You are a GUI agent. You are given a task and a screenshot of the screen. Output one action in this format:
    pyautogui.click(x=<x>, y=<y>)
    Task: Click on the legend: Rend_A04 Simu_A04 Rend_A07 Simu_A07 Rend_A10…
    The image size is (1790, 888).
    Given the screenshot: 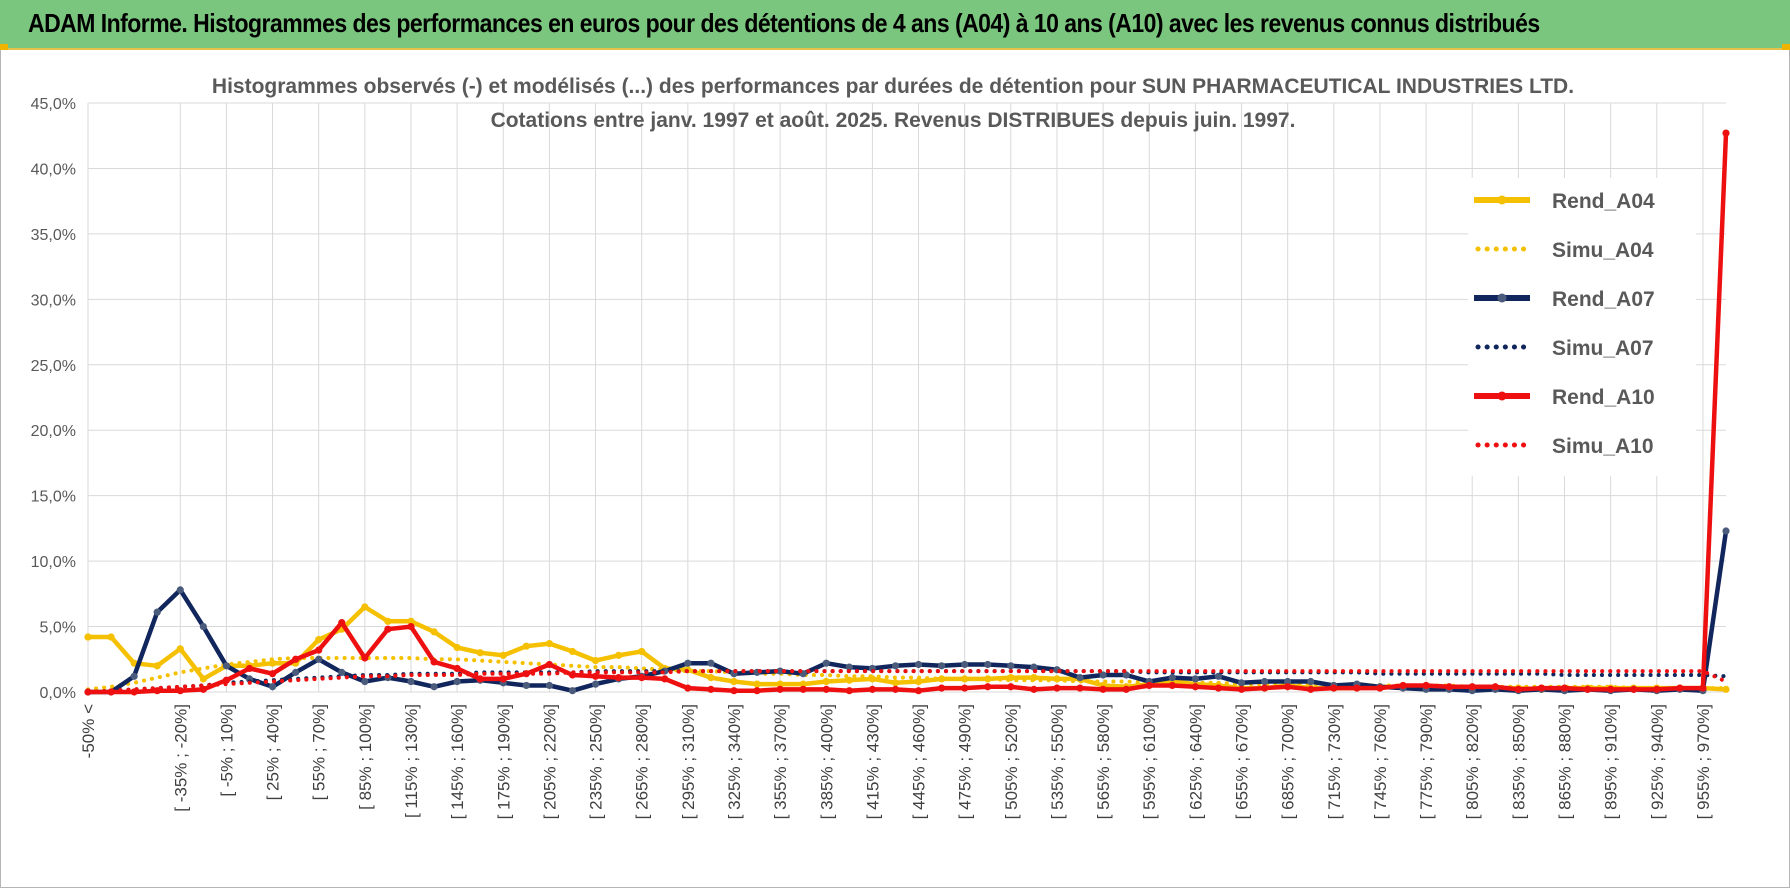 What is the action you would take?
    pyautogui.click(x=1582, y=327)
    